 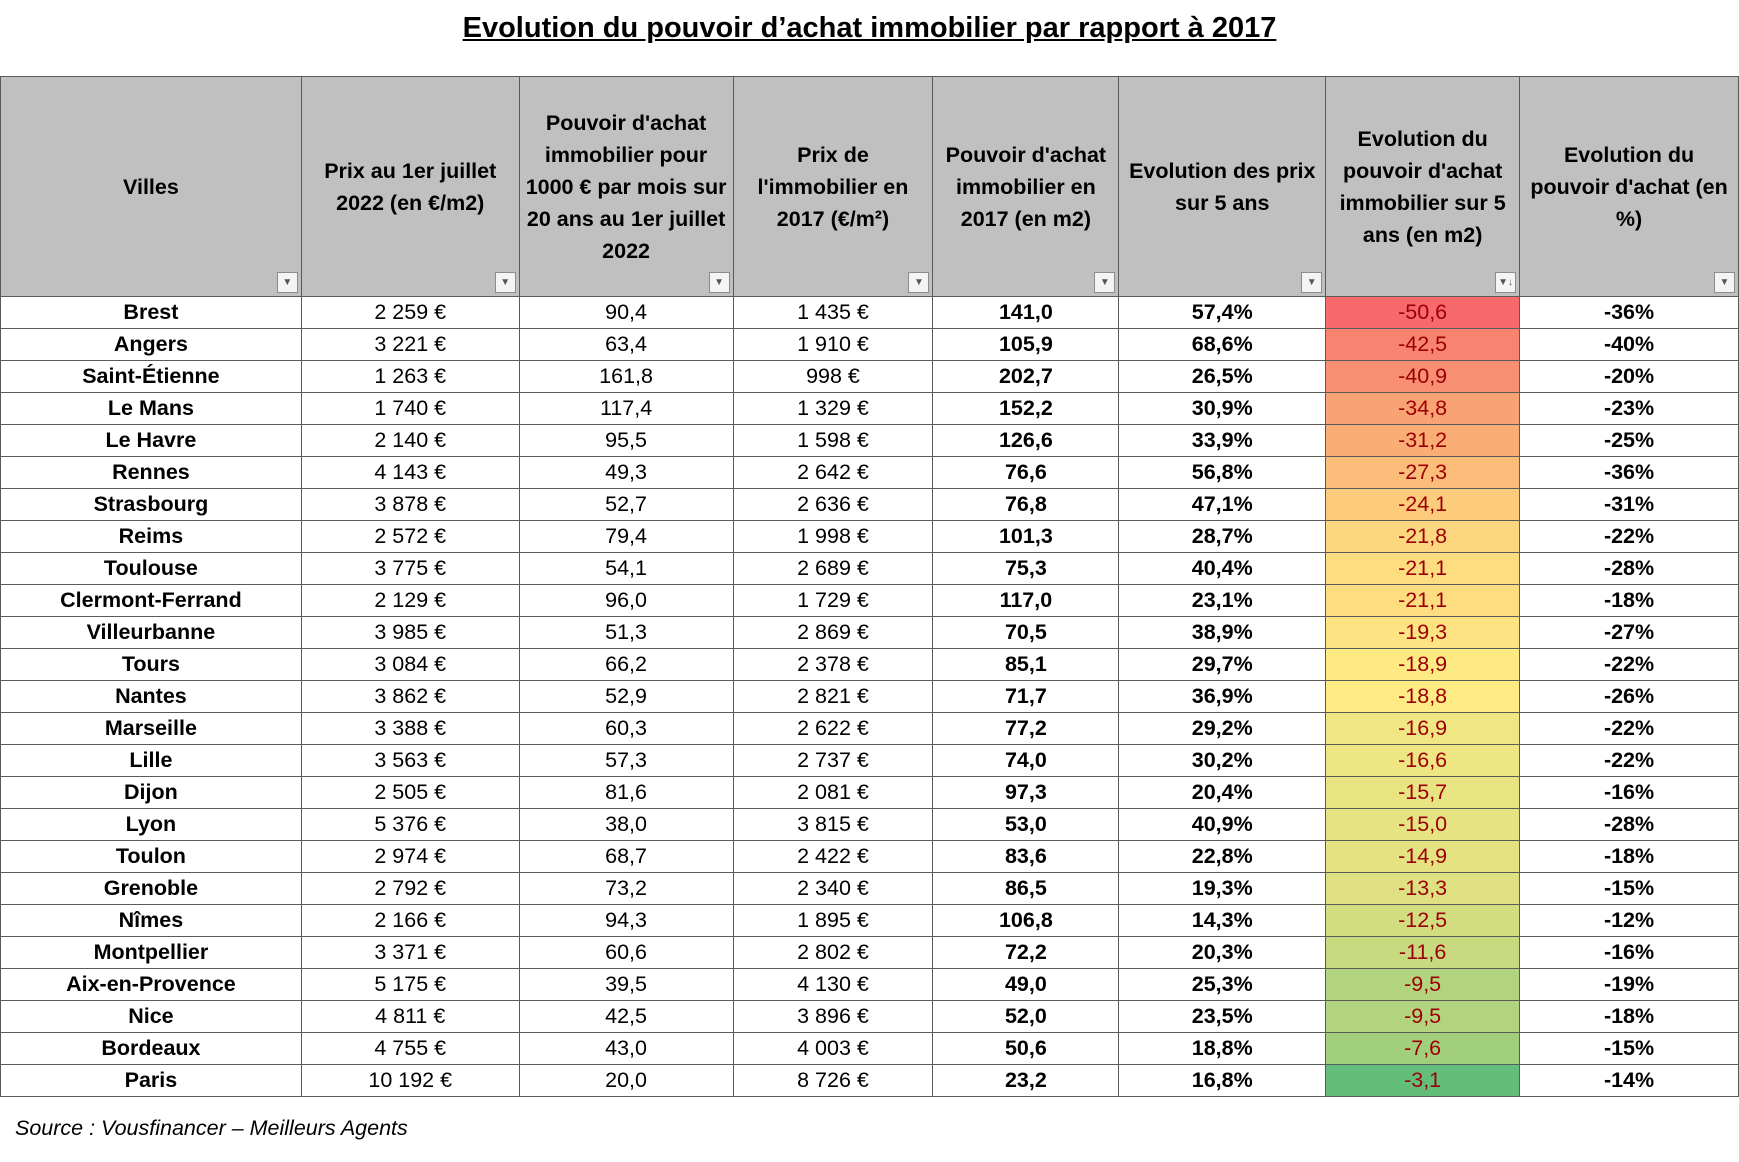 I want to click on table-cell: 2 378 €, so click(x=833, y=664).